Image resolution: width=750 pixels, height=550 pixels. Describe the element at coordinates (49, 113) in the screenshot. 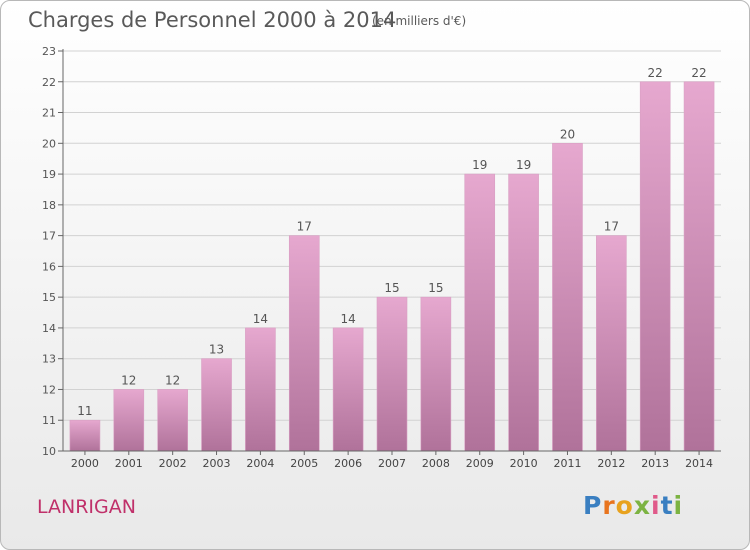

I see `y-tick-label: 21` at that location.